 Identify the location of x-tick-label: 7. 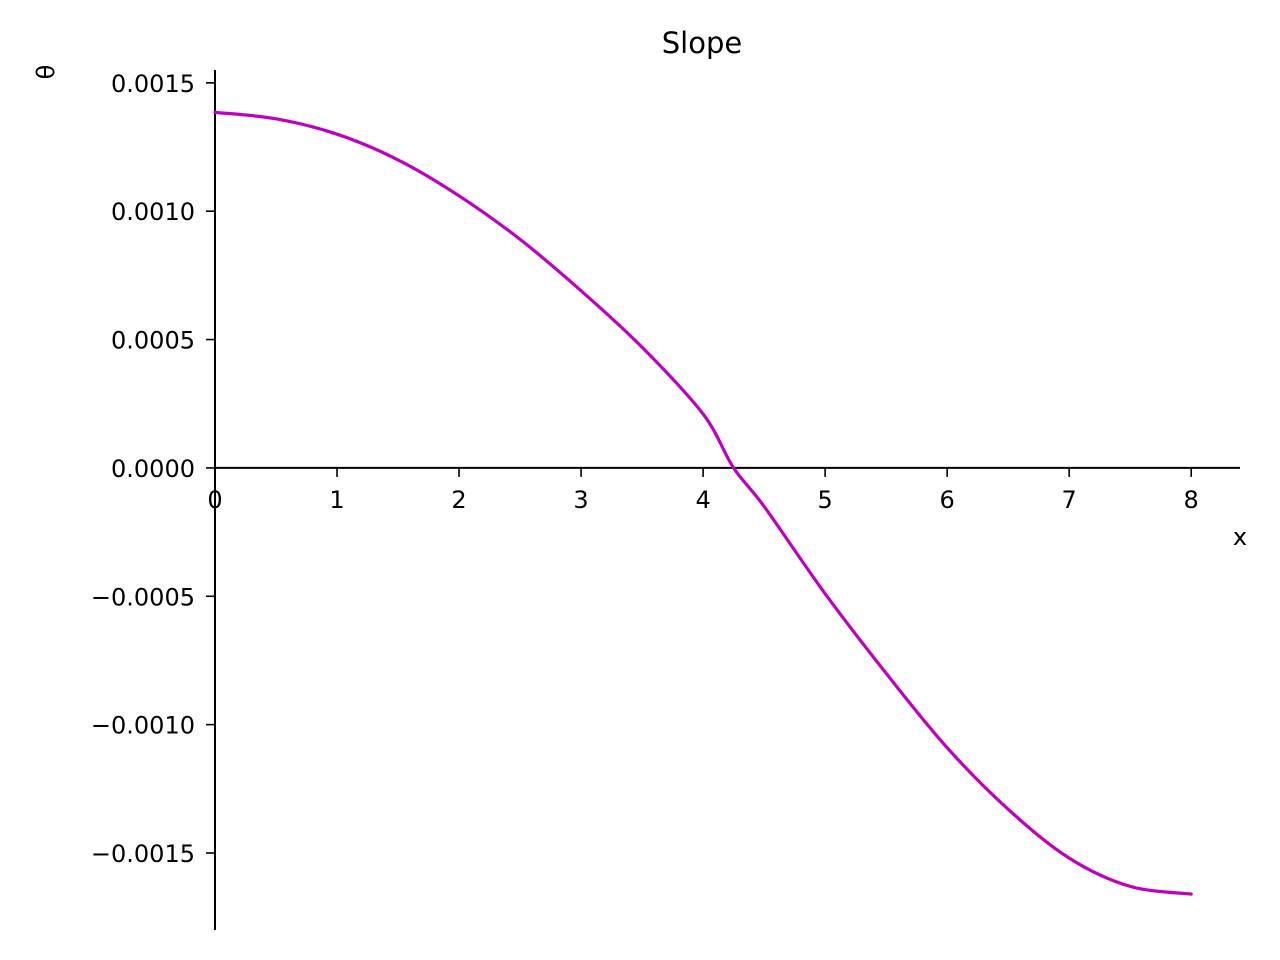
(1069, 500).